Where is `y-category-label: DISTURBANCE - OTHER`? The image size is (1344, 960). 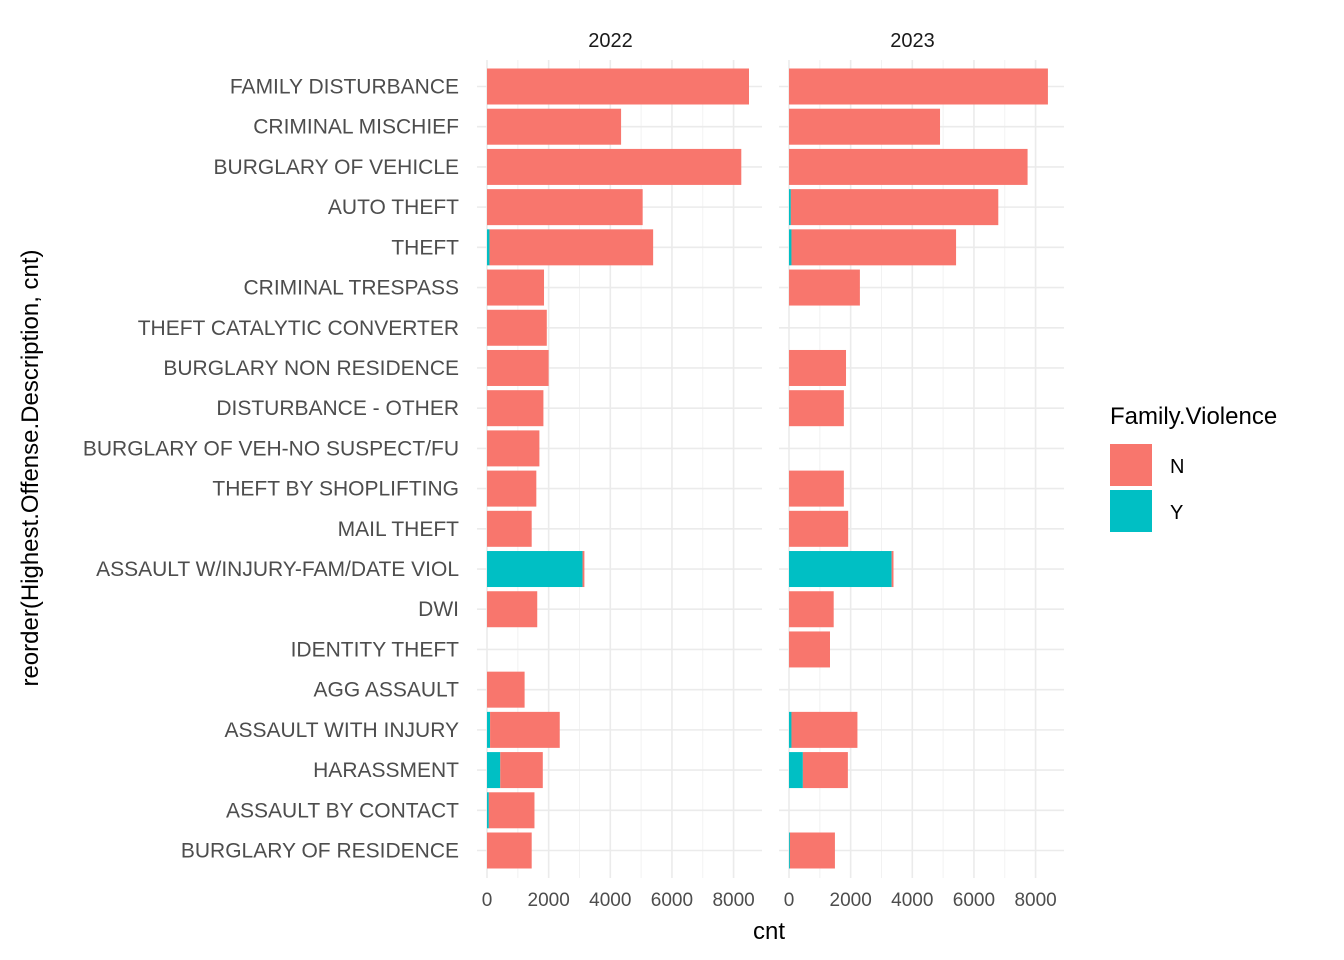 y-category-label: DISTURBANCE - OTHER is located at coordinates (337, 408).